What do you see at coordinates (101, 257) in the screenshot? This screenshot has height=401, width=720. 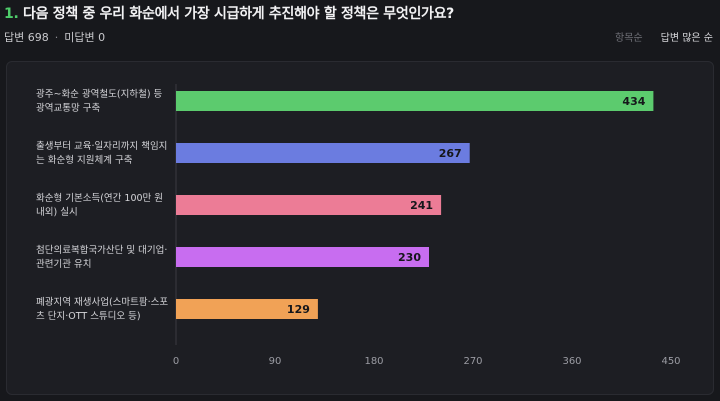 I see `category-label: 첨단의료복합국가산단 및 대기업· 관련기관 유치` at bounding box center [101, 257].